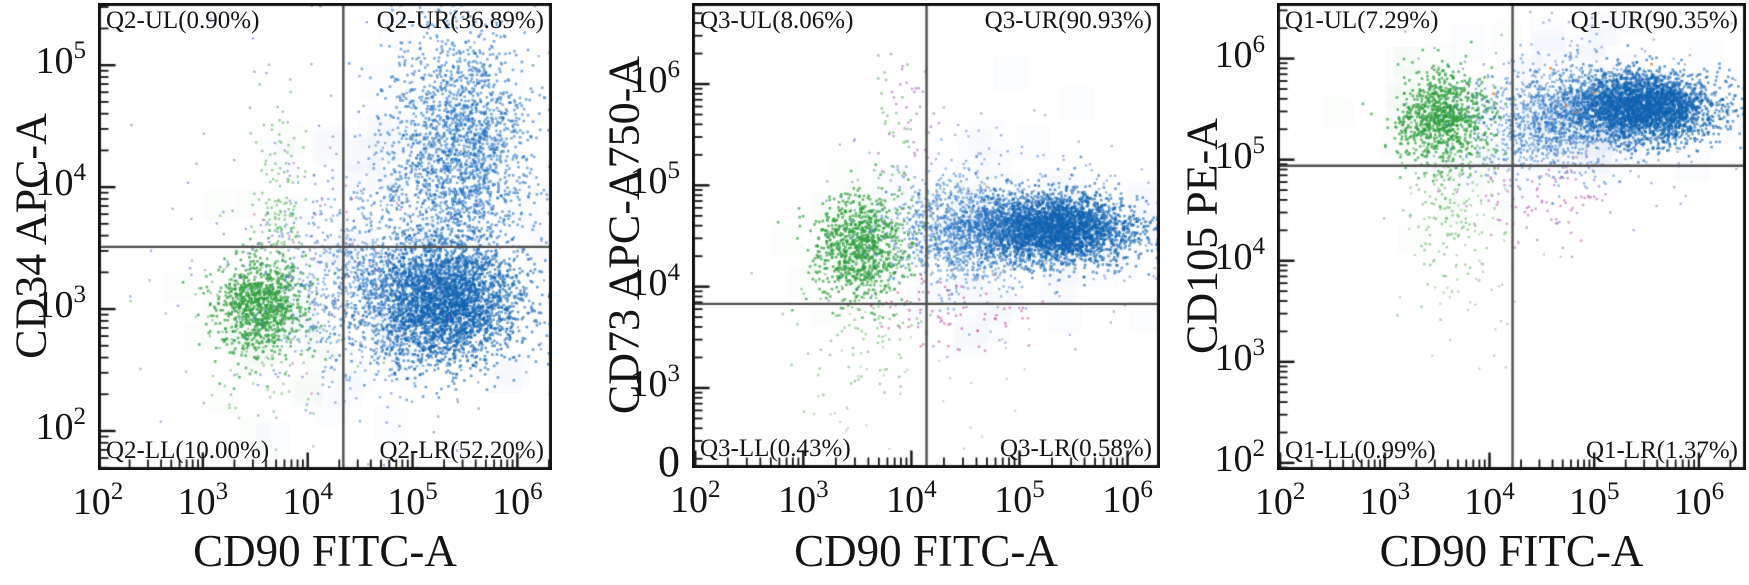 Image resolution: width=1749 pixels, height=585 pixels. Describe the element at coordinates (669, 461) in the screenshot. I see `y-axis-zero-label: 0` at that location.